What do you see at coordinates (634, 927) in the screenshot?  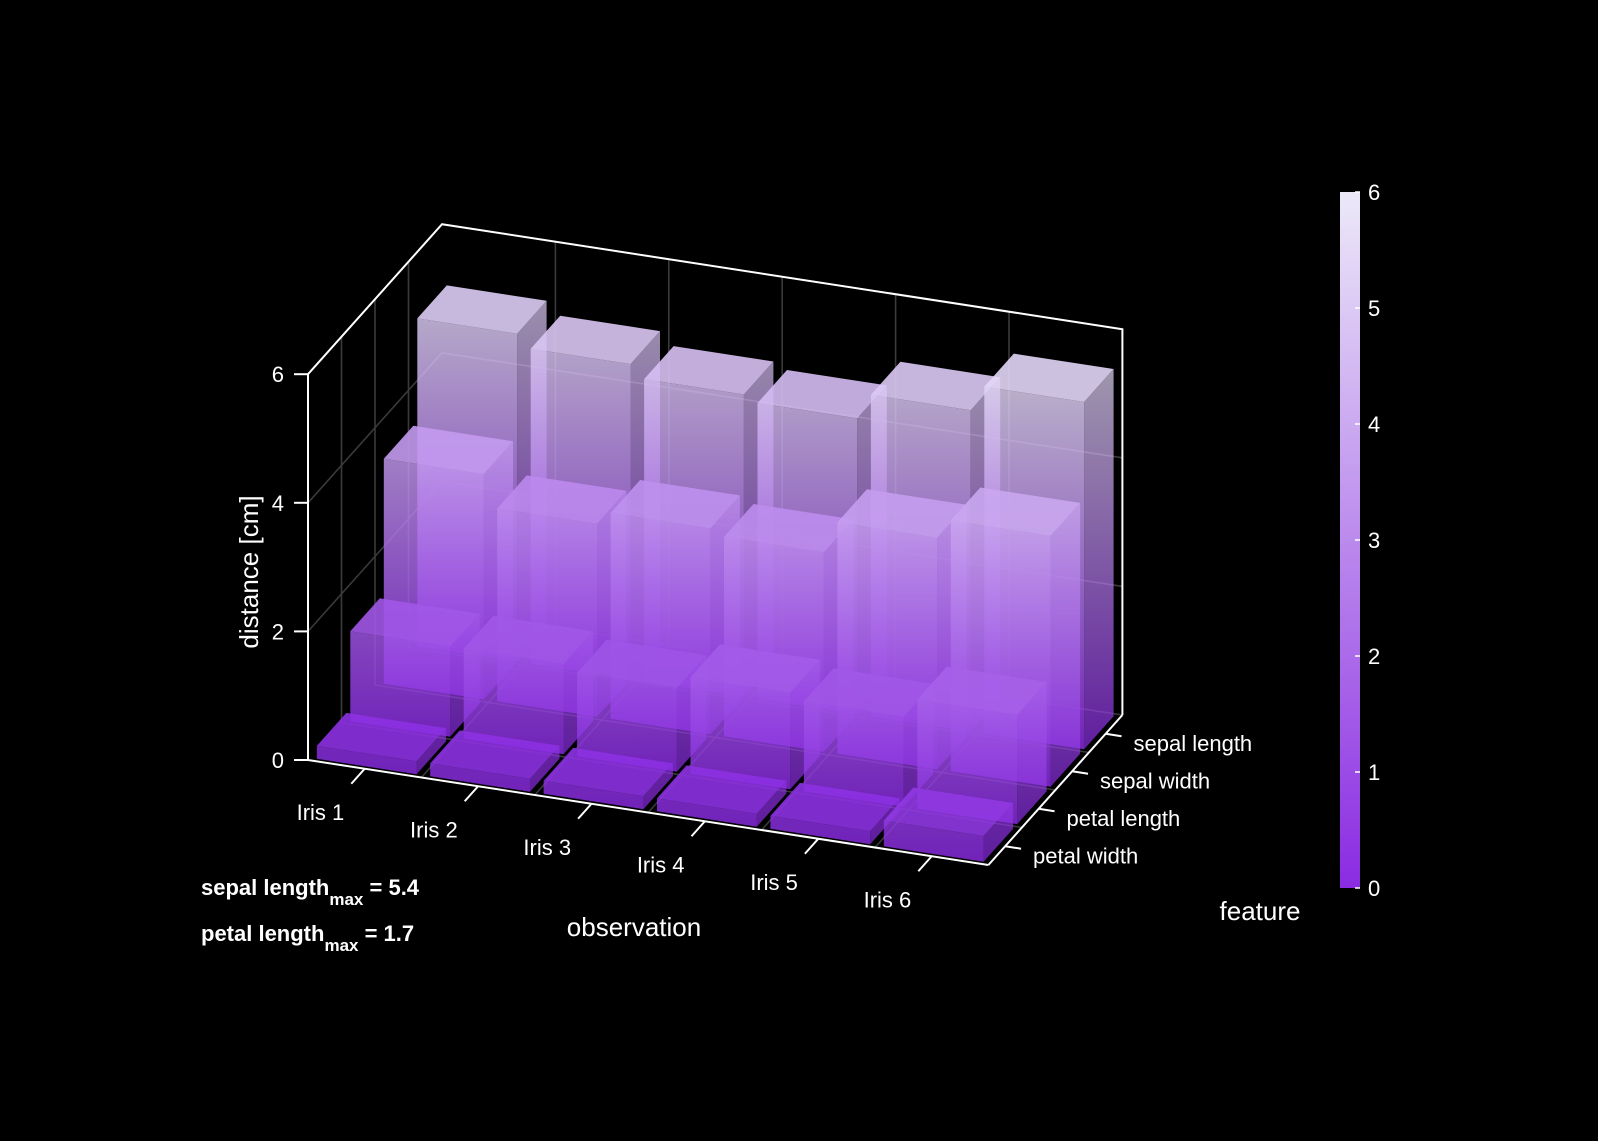 I see `x-axis-title: observation` at bounding box center [634, 927].